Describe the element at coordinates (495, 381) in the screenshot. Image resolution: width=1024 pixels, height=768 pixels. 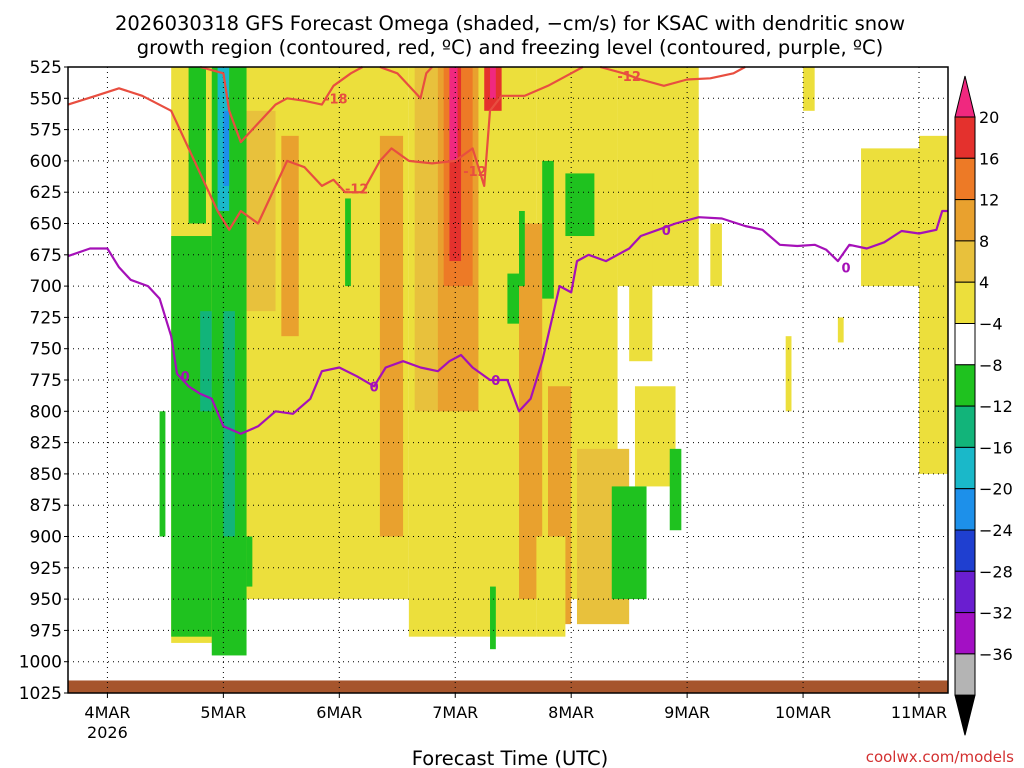
I see `contour-label-6: 0` at that location.